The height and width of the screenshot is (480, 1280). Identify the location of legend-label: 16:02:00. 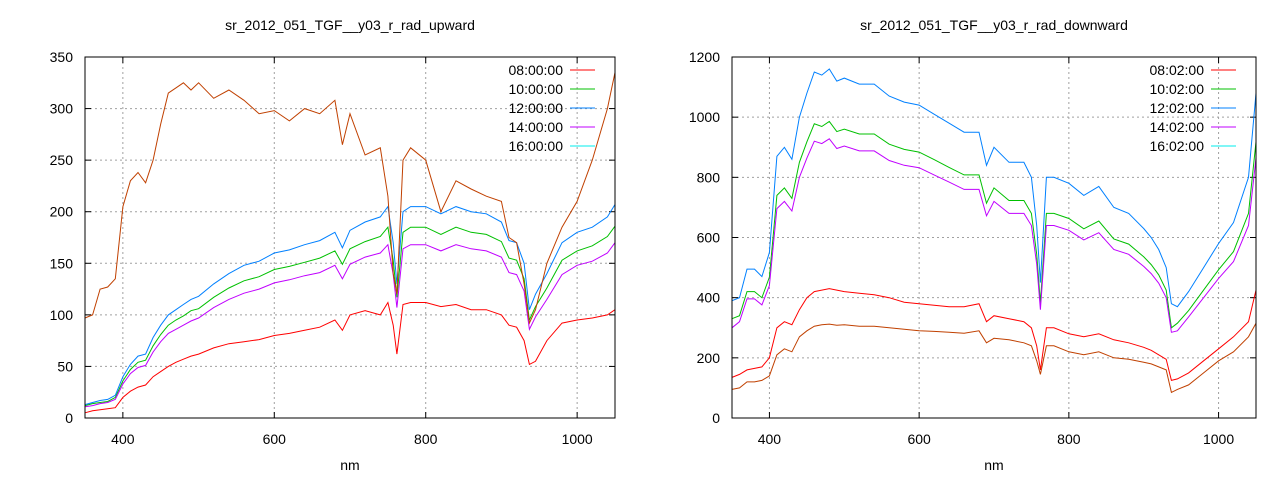
(1177, 146).